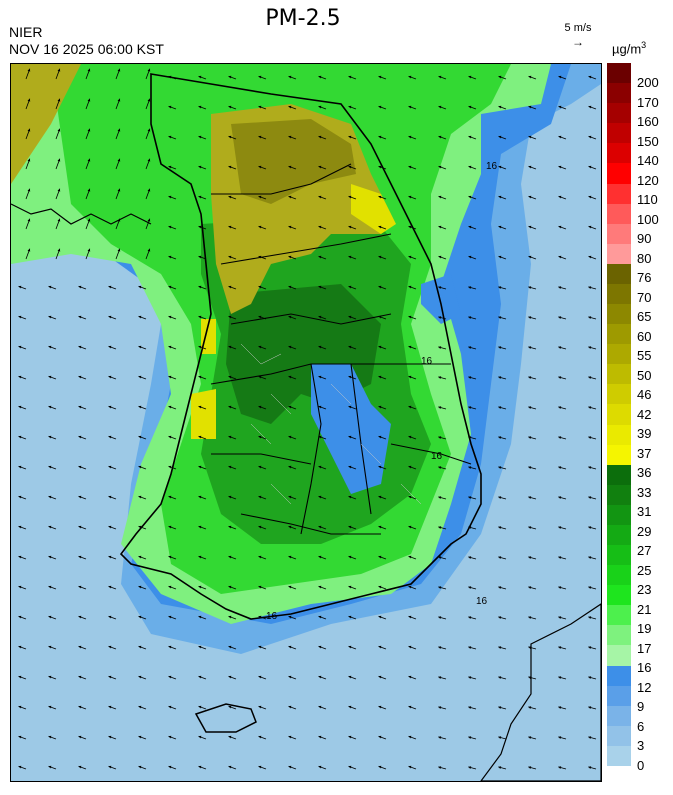 This screenshot has width=673, height=795. Describe the element at coordinates (648, 219) in the screenshot. I see `colorbar-tick-label: 100` at that location.